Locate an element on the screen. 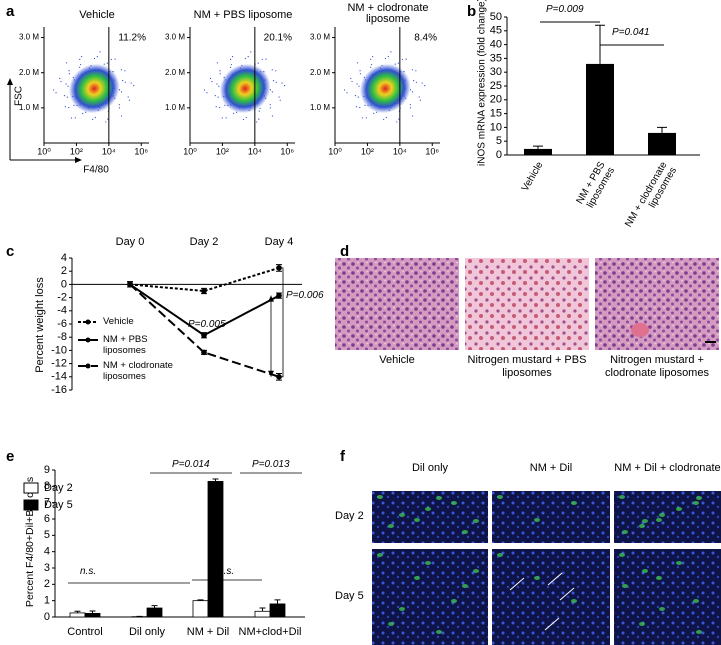 The height and width of the screenshot is (645, 721). x-tick-label: NM+clod+Dil is located at coordinates (270, 632).